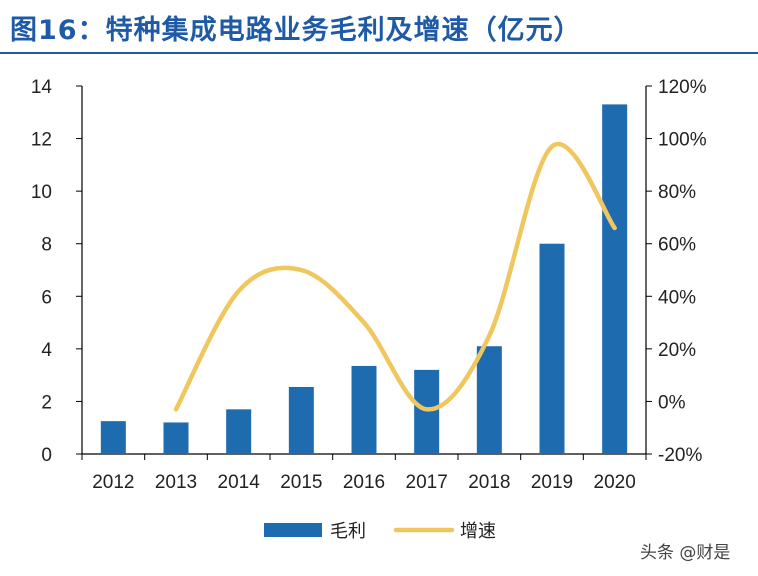  Describe the element at coordinates (478, 531) in the screenshot. I see `legend-label-line: 增速` at that location.